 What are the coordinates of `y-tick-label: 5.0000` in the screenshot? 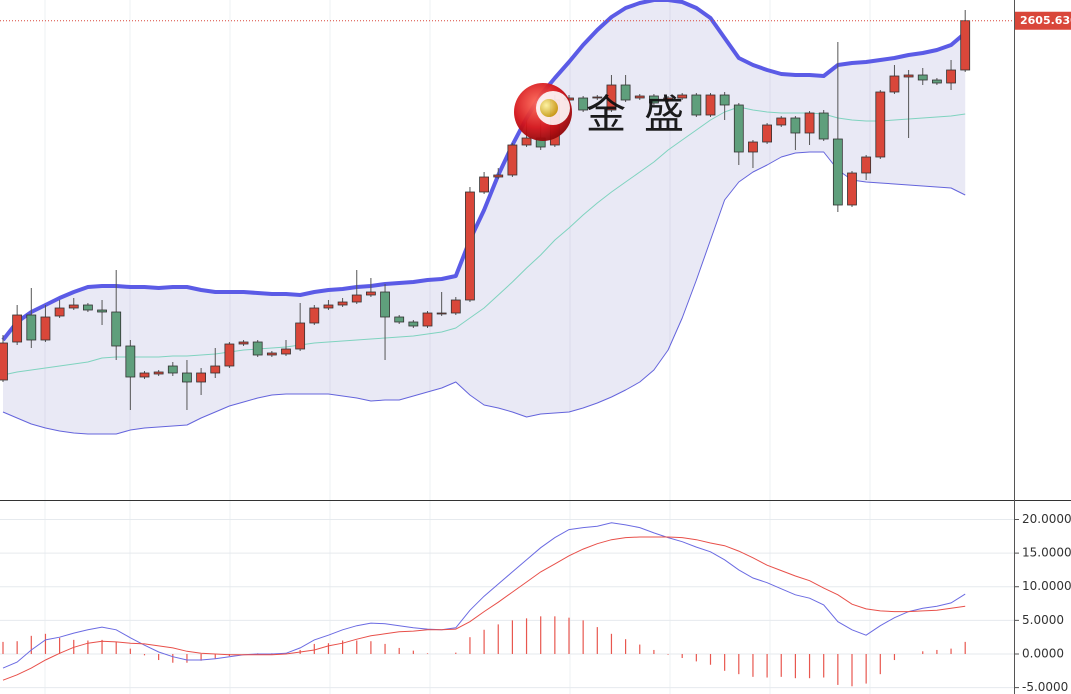 It's located at (1043, 620).